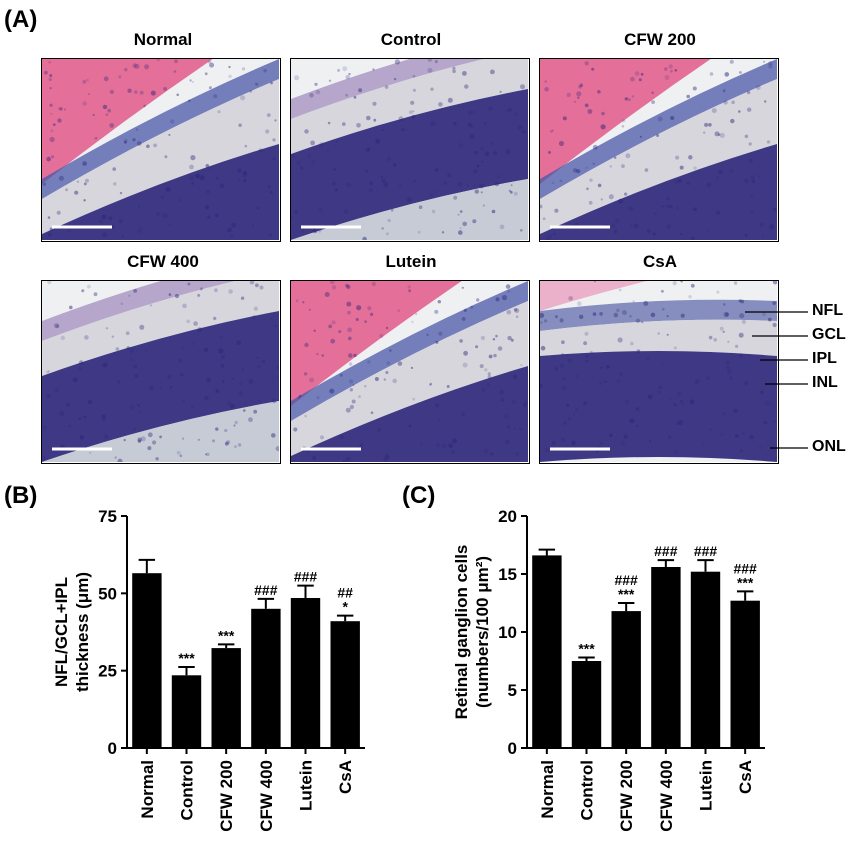 Image resolution: width=867 pixels, height=858 pixels. I want to click on panel-label-a: (A), so click(21, 19).